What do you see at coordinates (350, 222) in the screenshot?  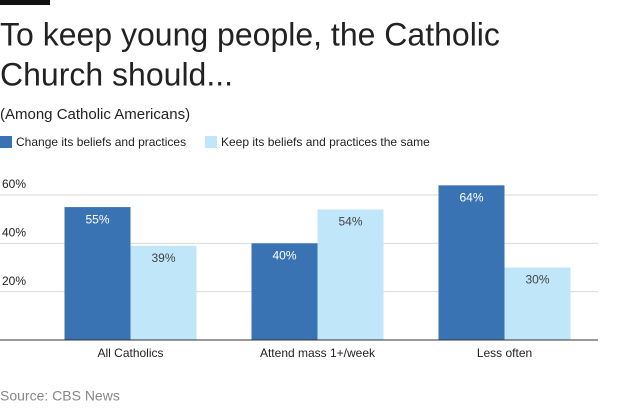 I see `value-label: 54%` at bounding box center [350, 222].